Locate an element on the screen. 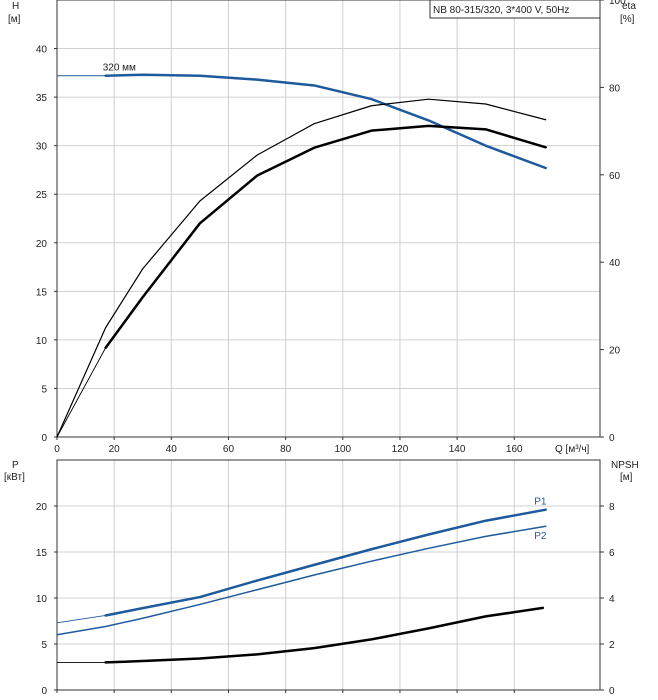 The width and height of the screenshot is (658, 700). upper-left-tick-label: 15 is located at coordinates (42, 292).